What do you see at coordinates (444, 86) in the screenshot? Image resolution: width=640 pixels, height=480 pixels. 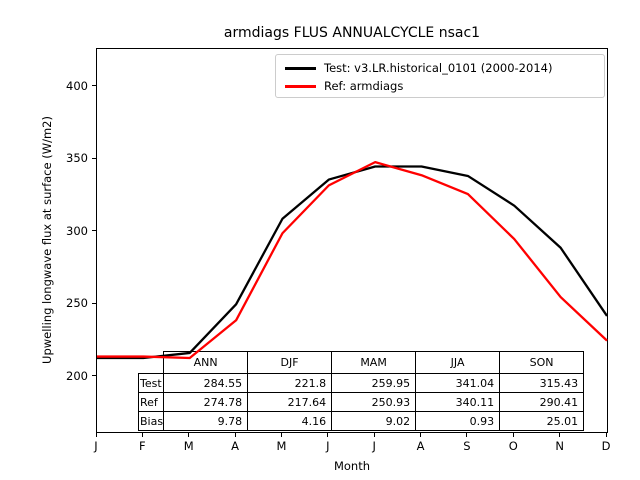 I see `legend-item: Ref: armdiags` at bounding box center [444, 86].